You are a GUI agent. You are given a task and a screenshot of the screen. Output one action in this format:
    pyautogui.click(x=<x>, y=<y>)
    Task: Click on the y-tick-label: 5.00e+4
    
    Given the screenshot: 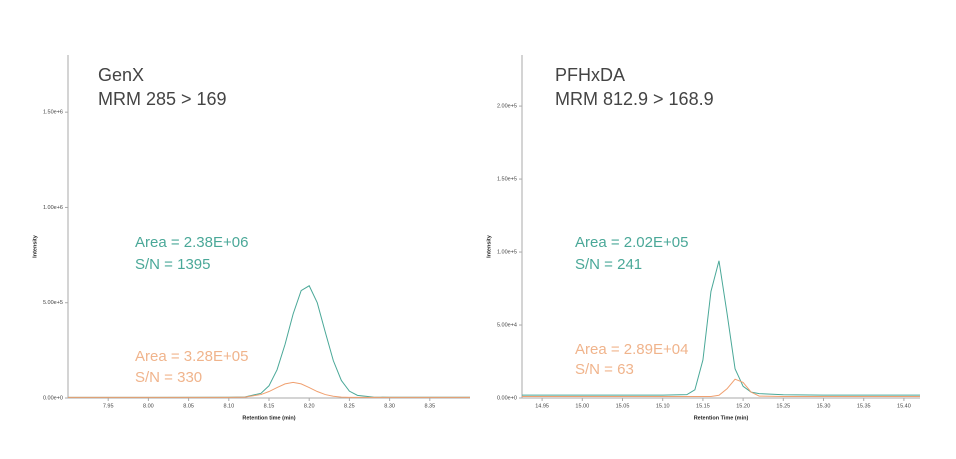 What is the action you would take?
    pyautogui.click(x=507, y=325)
    